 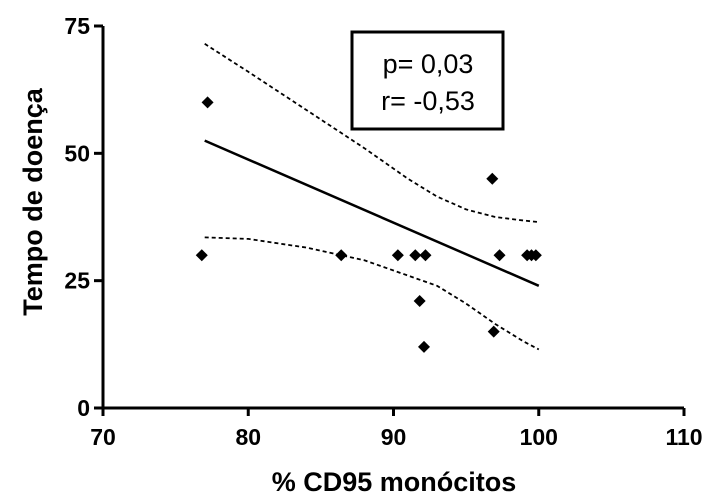 I want to click on y-axis-title: Tempo de doença, so click(x=33, y=201).